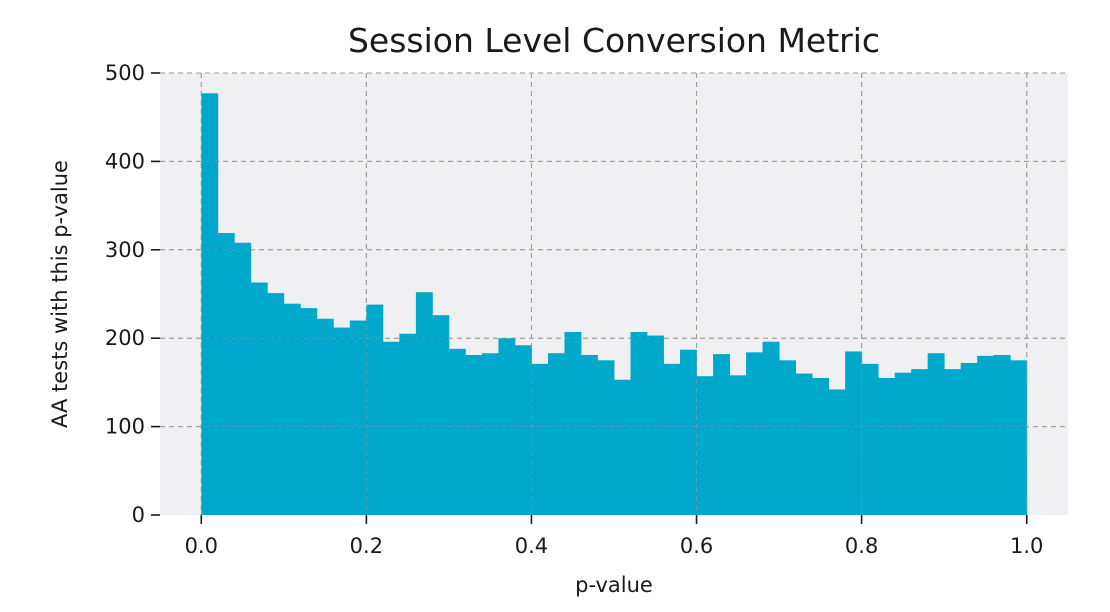 This screenshot has width=1110, height=612. Describe the element at coordinates (60, 294) in the screenshot. I see `y-axis-label: AA tests with this p-value` at that location.